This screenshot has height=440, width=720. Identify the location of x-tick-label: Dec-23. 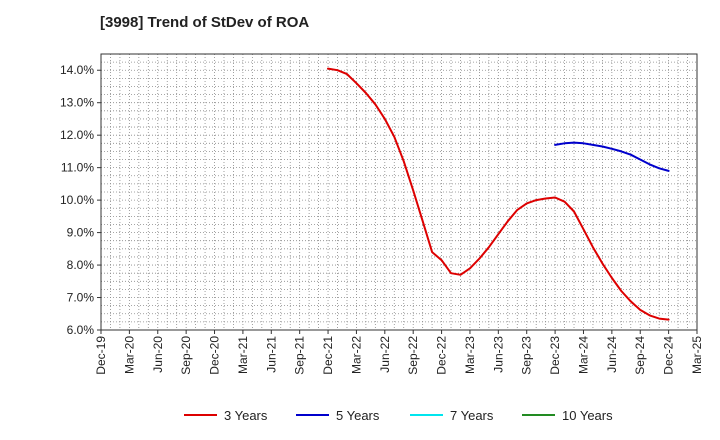
(555, 355).